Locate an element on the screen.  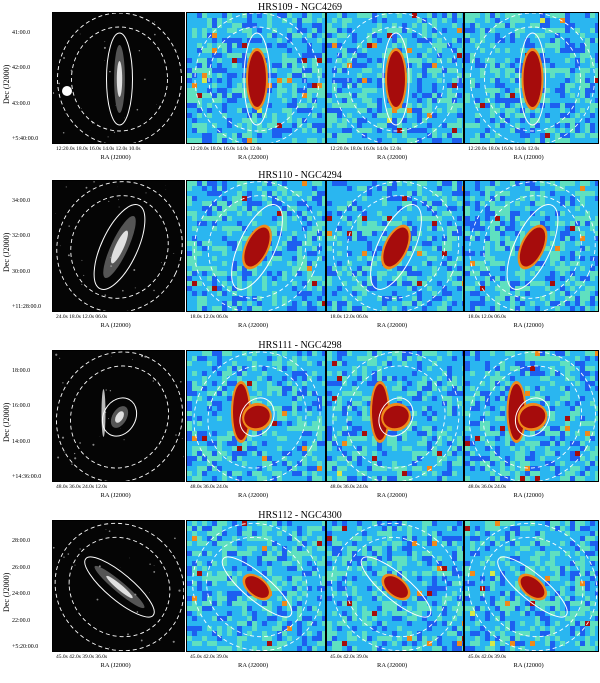
dec-tick-label: +14:36:00.0 is located at coordinates (27, 477).